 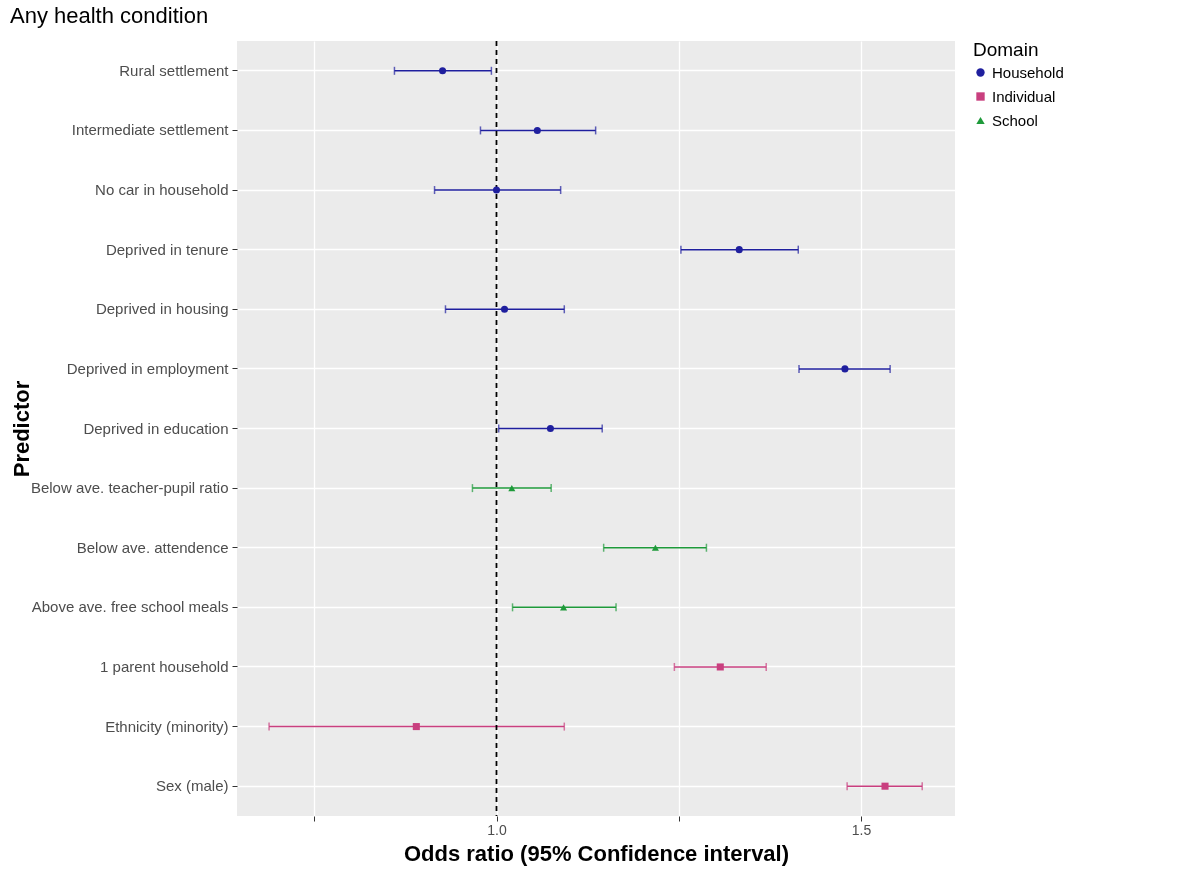 I want to click on y-tick-label: 1 parent household, so click(x=164, y=666).